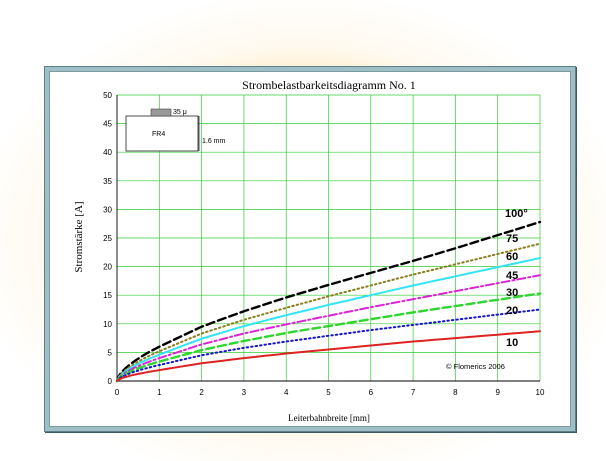 This screenshot has width=606, height=461. Describe the element at coordinates (107, 152) in the screenshot. I see `y-tick-label: 40` at that location.